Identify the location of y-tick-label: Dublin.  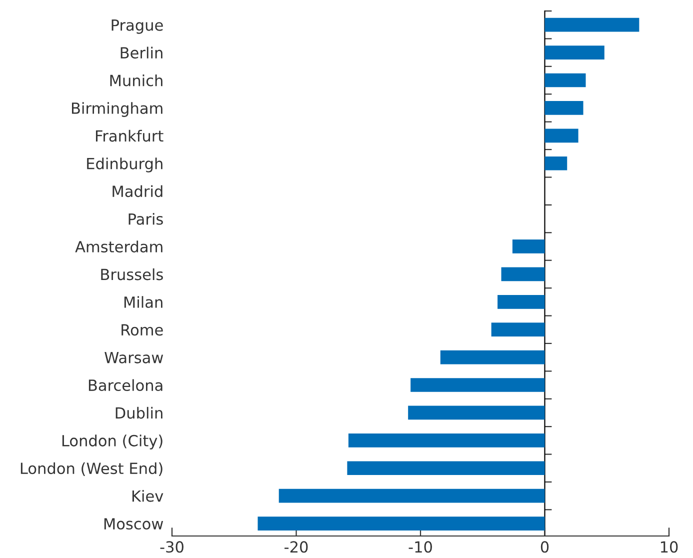
(139, 412).